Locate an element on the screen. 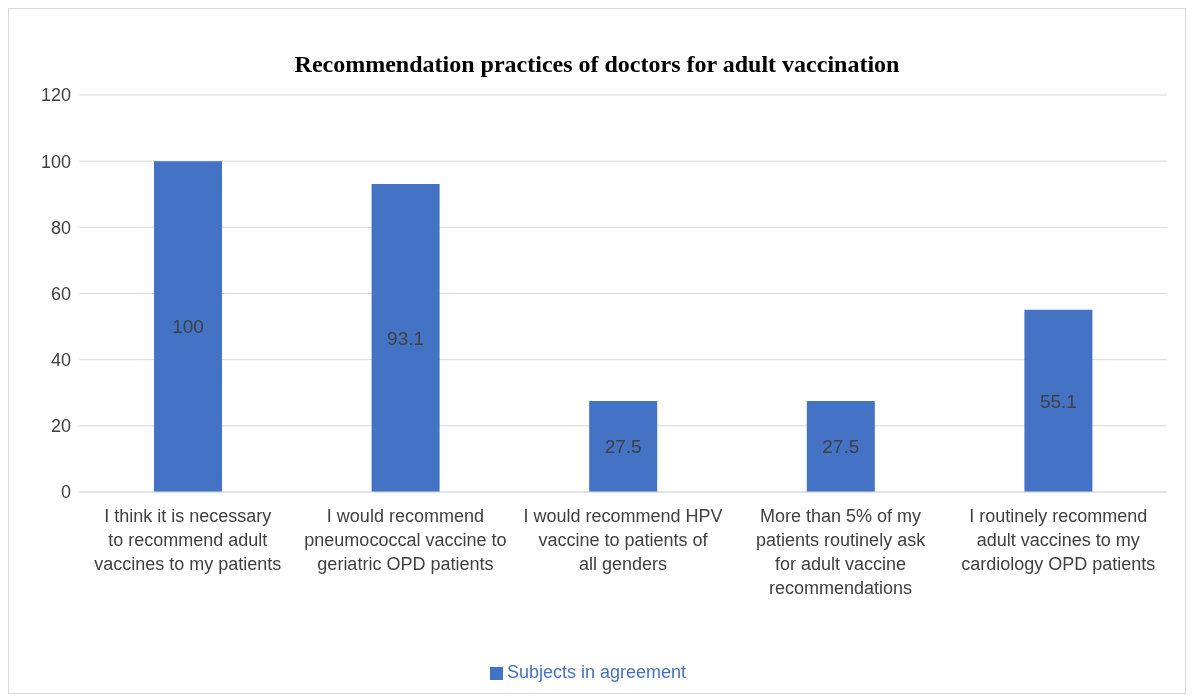 The height and width of the screenshot is (700, 1192). x-tick-label: More than 5% of my patients routinely ask for adult vaccine recommendations is located at coordinates (841, 552).